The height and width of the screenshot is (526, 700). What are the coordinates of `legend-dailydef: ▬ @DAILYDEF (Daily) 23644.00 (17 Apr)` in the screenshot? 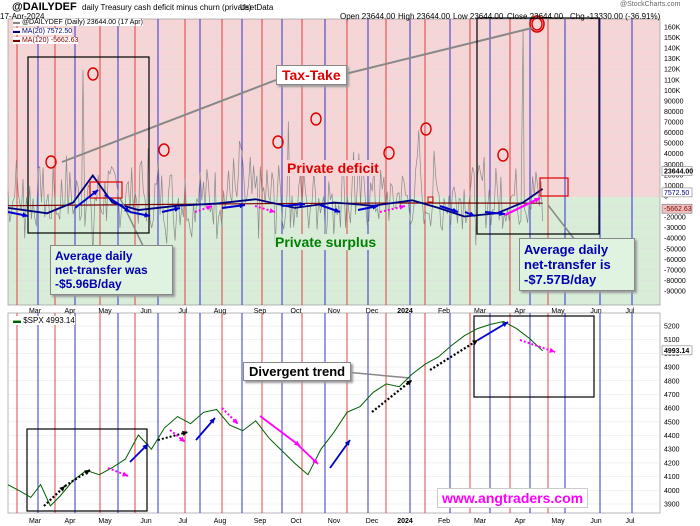 It's located at (78, 22).